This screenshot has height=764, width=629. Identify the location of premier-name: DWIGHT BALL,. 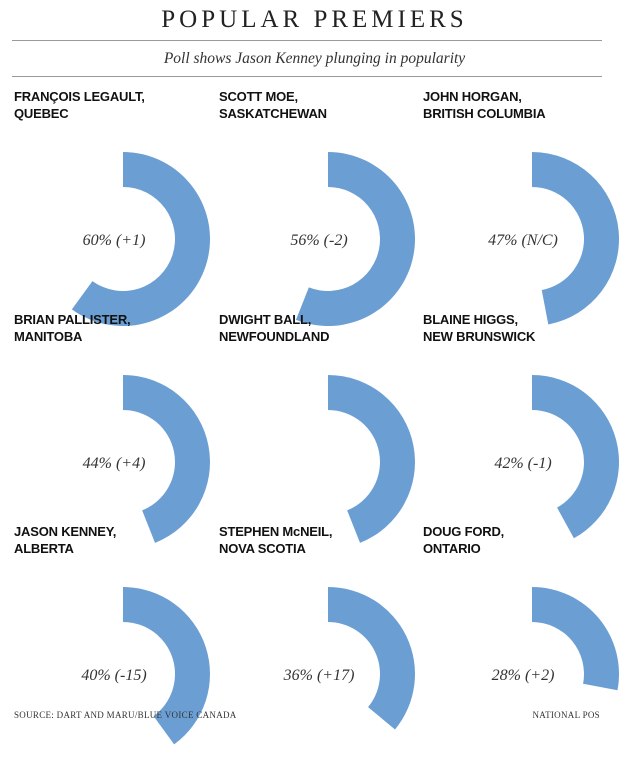
(265, 319).